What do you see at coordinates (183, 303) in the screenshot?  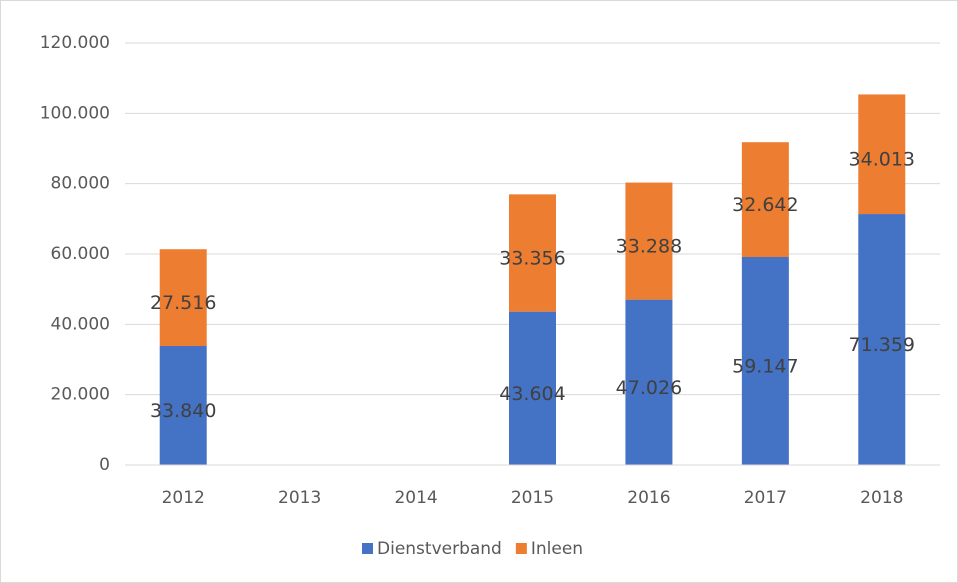 I see `data-label: 27.516` at bounding box center [183, 303].